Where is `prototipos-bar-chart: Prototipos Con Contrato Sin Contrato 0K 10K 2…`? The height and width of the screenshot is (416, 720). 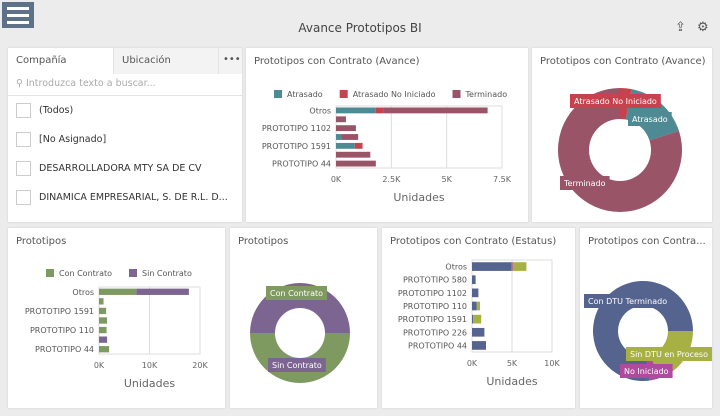
prototipos-bar-chart: Prototipos Con Contrato Sin Contrato 0K 10K 2… is located at coordinates (116, 318).